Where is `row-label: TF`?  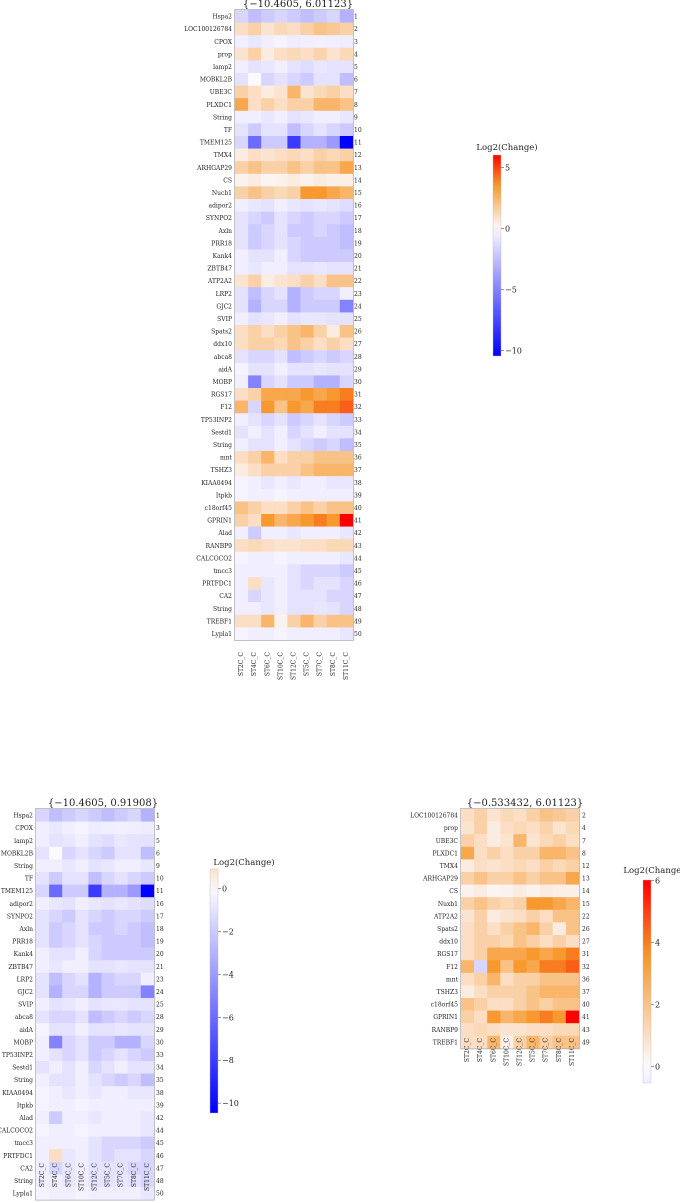
row-label: TF is located at coordinates (228, 130).